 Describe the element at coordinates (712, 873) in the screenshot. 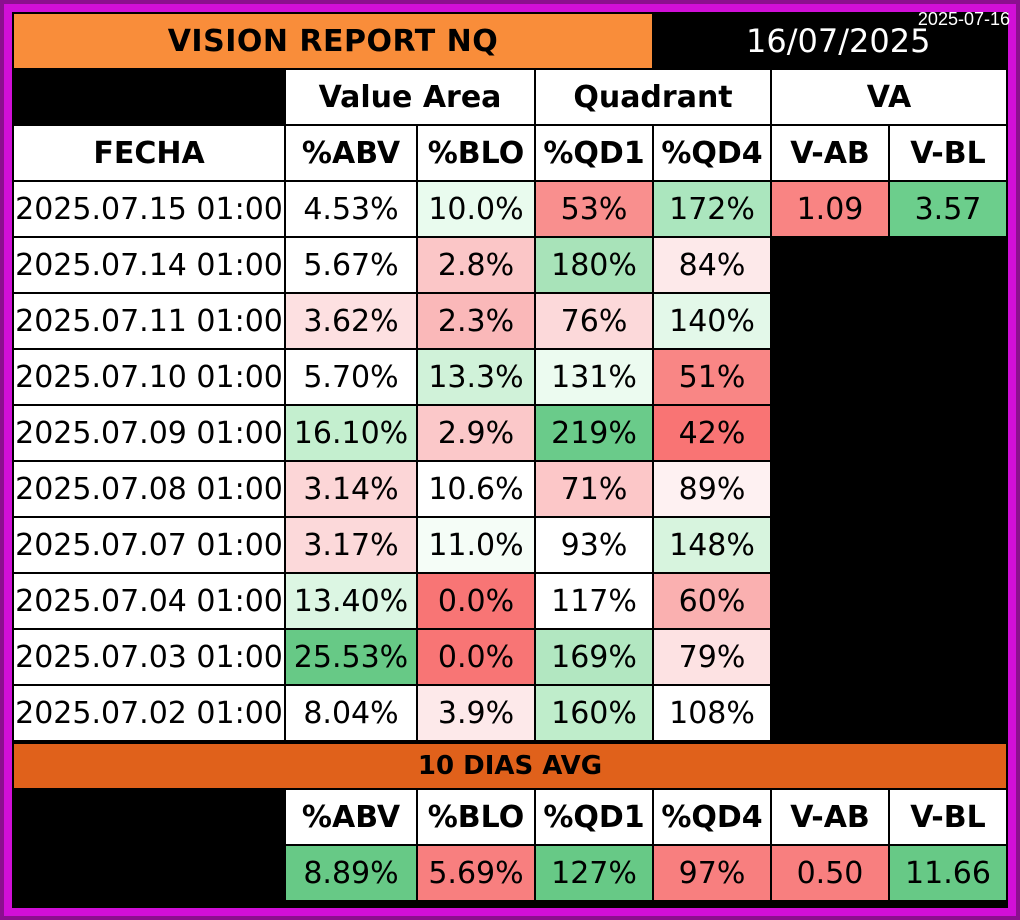

I see `avg-value-cell: 97%` at that location.